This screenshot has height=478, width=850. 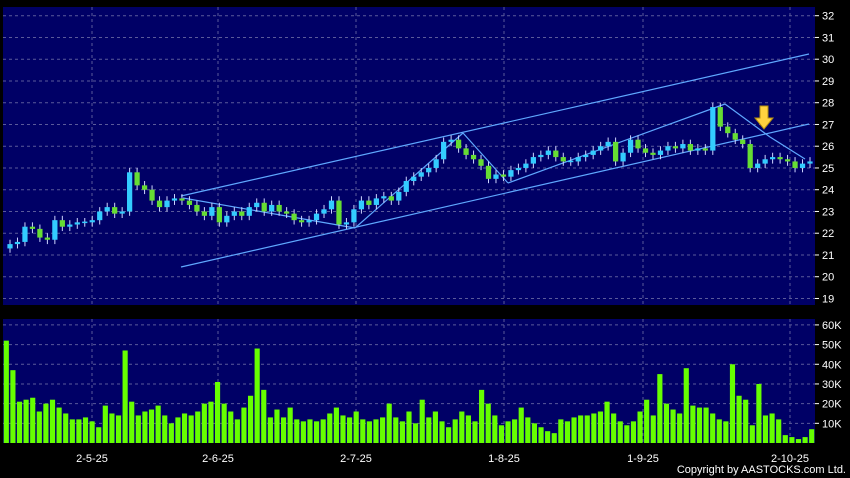 I want to click on price-tick-label: 25, so click(x=828, y=169).